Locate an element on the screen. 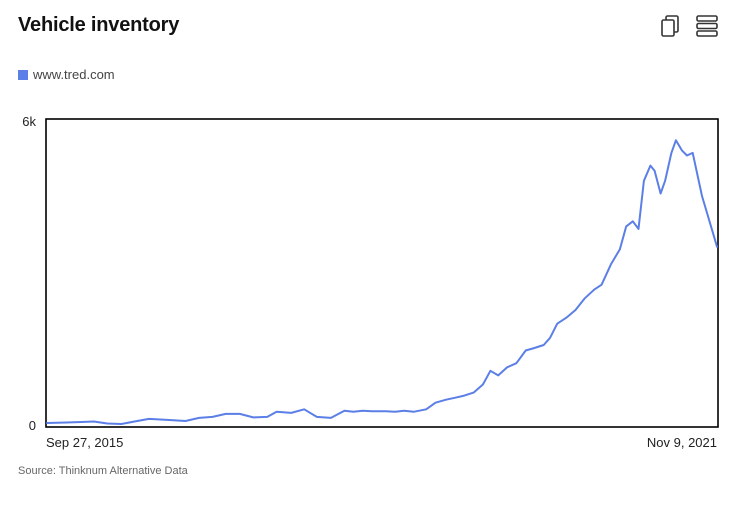 Image resolution: width=743 pixels, height=511 pixels. copy-icon is located at coordinates (671, 26).